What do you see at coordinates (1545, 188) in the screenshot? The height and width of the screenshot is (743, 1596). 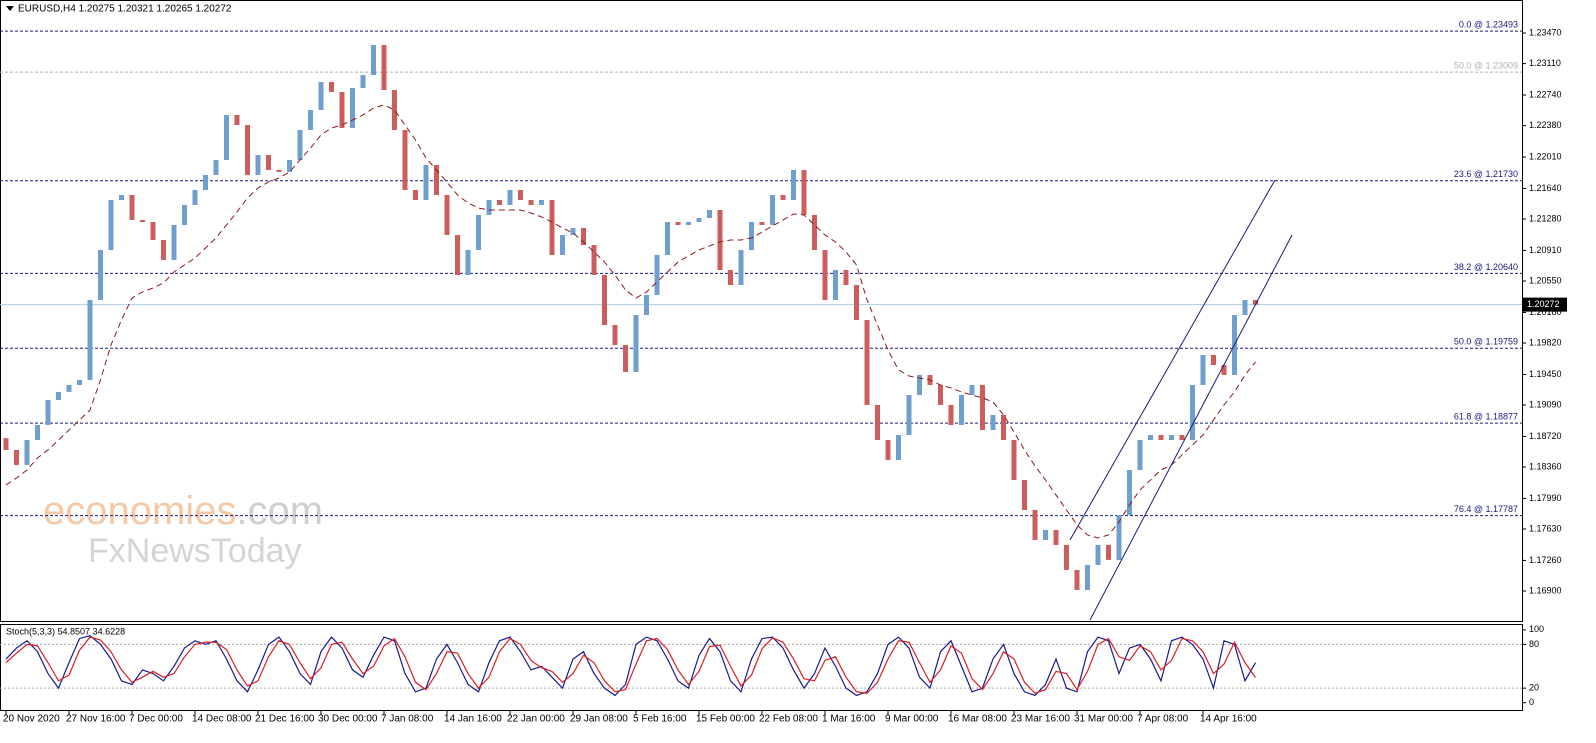 I see `y-tick-label: 1.21640` at bounding box center [1545, 188].